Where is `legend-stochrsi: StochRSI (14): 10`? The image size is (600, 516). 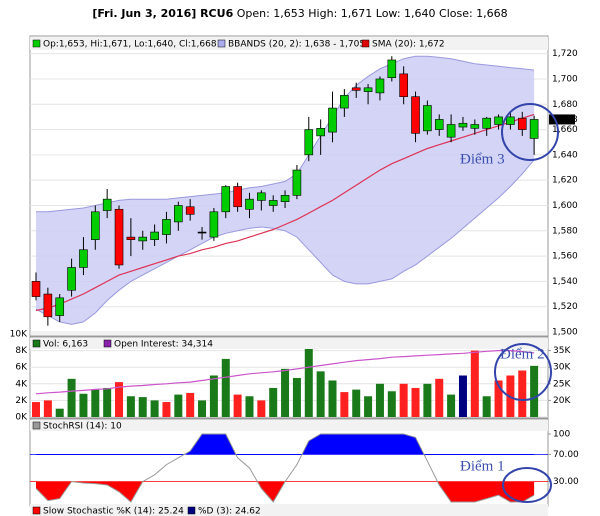 legend-stochrsi: StochRSI (14): 10 is located at coordinates (82, 427).